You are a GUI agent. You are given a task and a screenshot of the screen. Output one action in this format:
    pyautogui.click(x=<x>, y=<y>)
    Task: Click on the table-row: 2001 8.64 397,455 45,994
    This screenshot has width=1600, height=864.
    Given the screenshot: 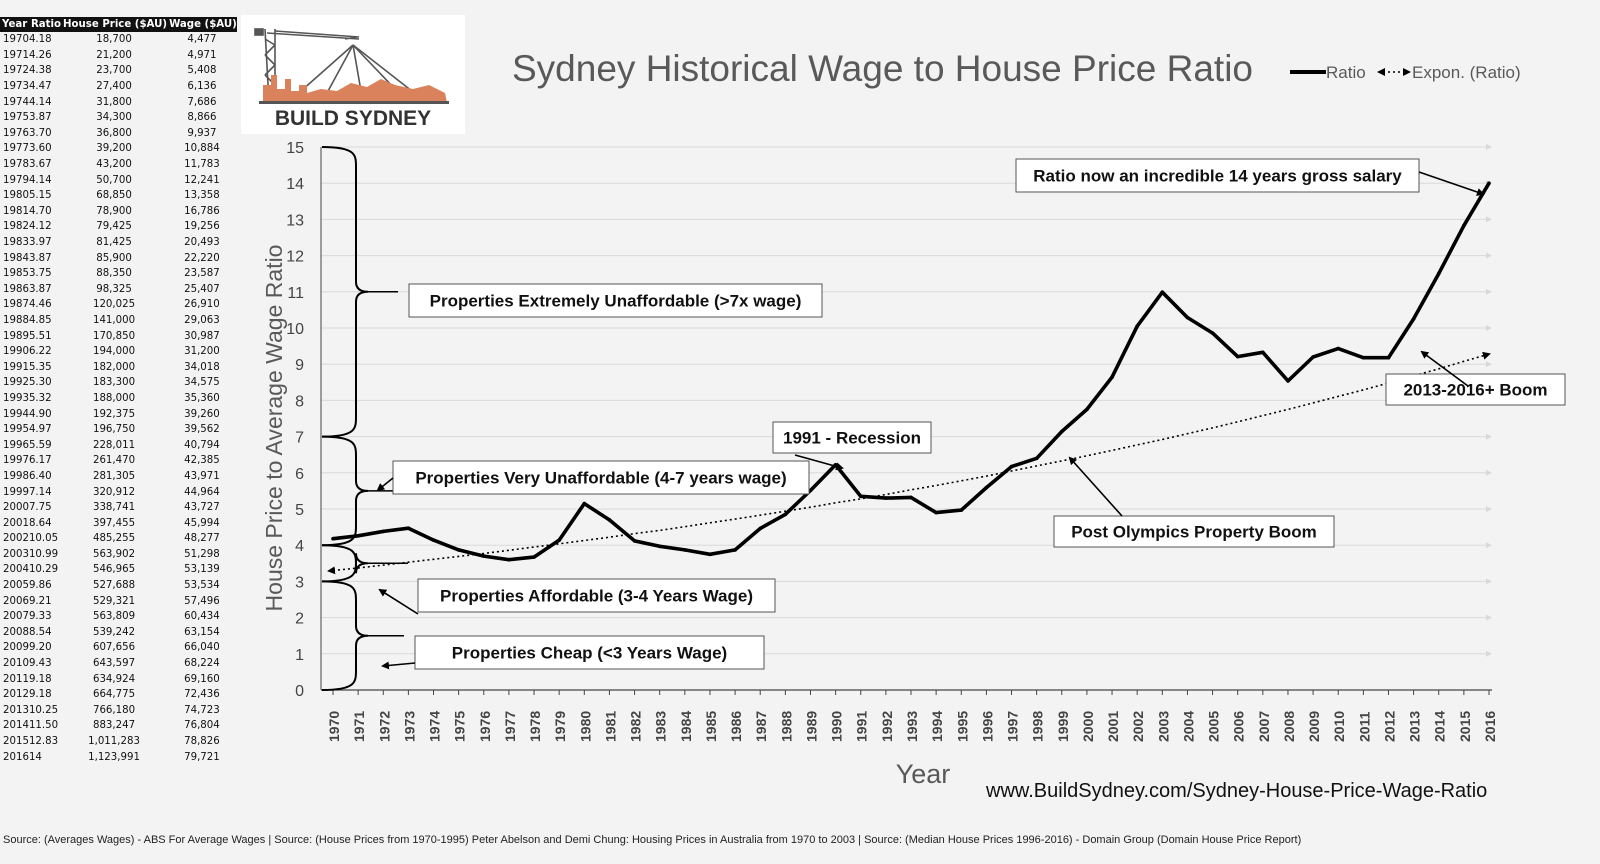 What is the action you would take?
    pyautogui.click(x=118, y=523)
    